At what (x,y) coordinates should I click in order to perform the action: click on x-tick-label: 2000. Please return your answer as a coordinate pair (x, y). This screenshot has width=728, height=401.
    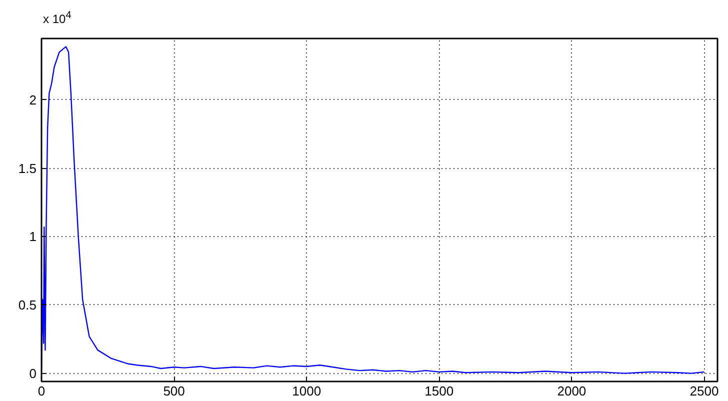
    Looking at the image, I should click on (571, 391).